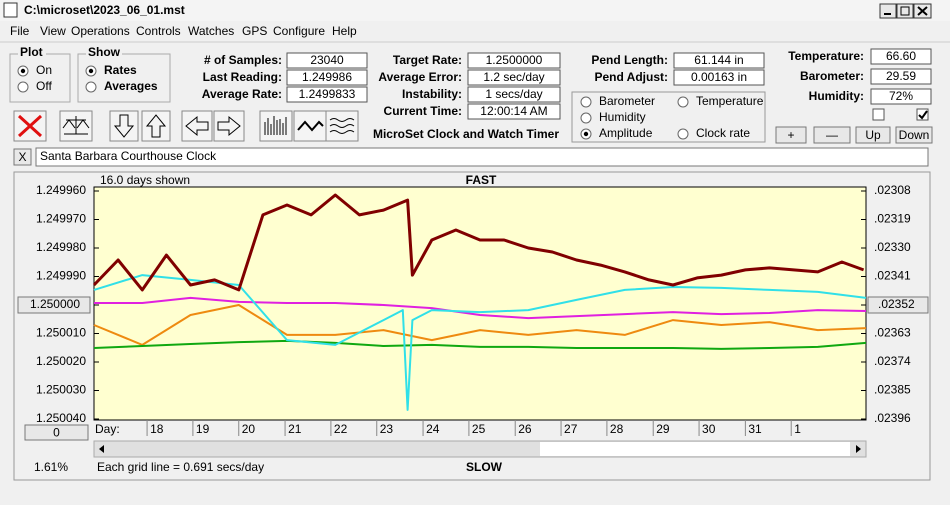  What do you see at coordinates (56, 432) in the screenshot?
I see `offset-button` at bounding box center [56, 432].